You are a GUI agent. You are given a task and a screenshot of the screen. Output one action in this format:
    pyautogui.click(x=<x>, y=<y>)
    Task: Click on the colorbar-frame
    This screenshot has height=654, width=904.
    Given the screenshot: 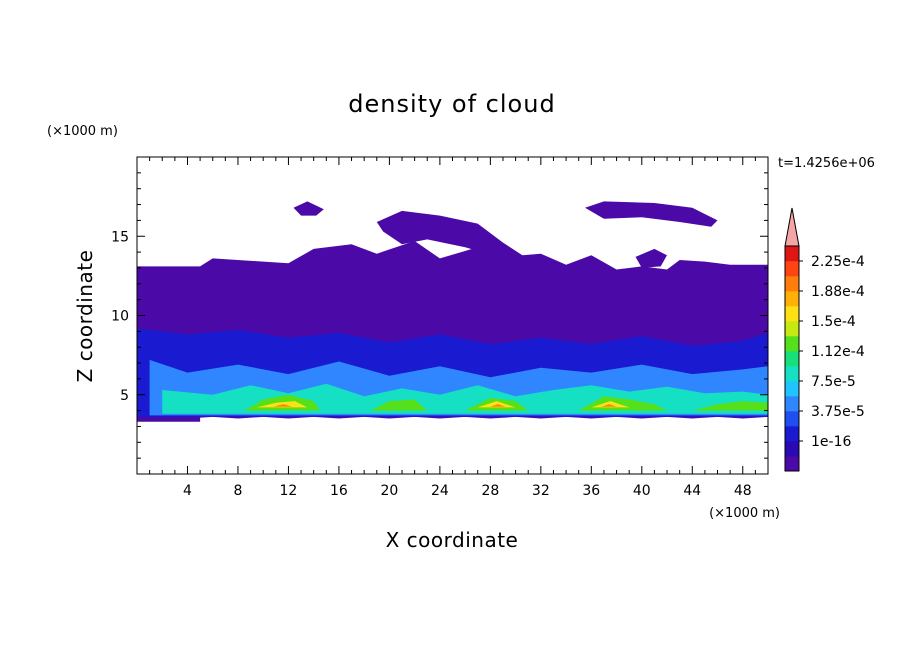 What is the action you would take?
    pyautogui.click(x=792, y=358)
    